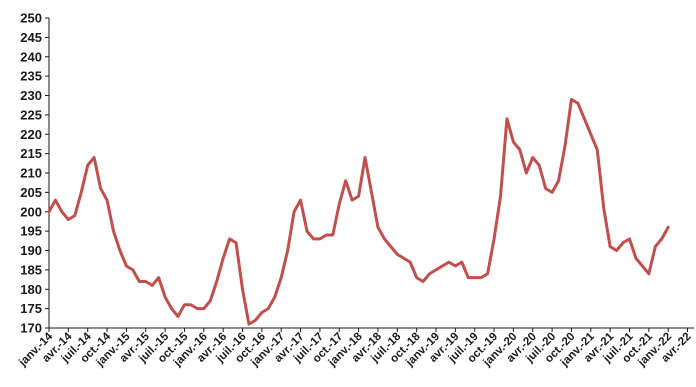  I want to click on y-tick-label: 185, so click(31, 269).